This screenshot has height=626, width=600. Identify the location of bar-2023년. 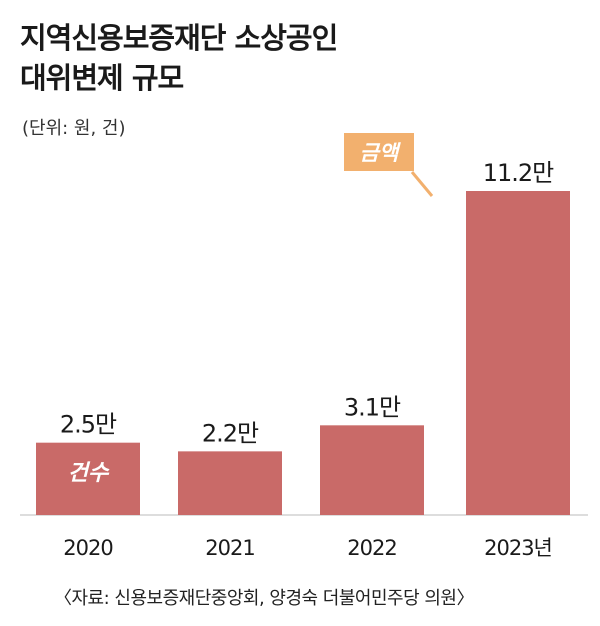
(518, 353).